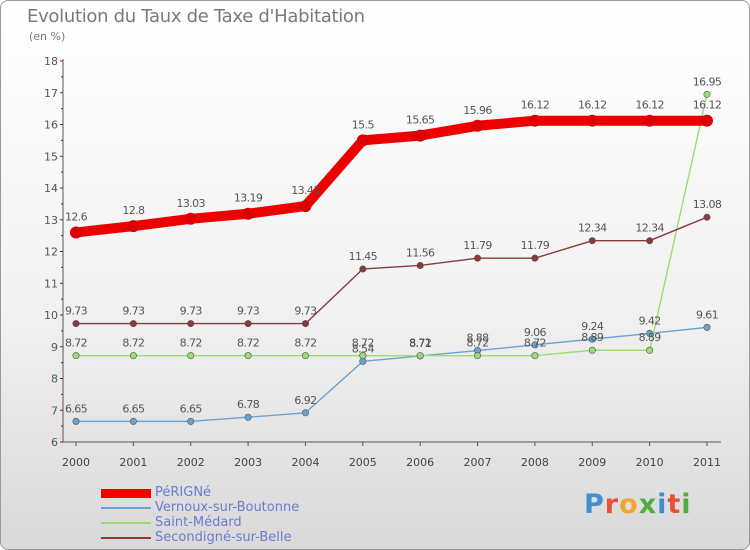 The width and height of the screenshot is (750, 550). Describe the element at coordinates (612, 504) in the screenshot. I see `logo-letter: r` at that location.